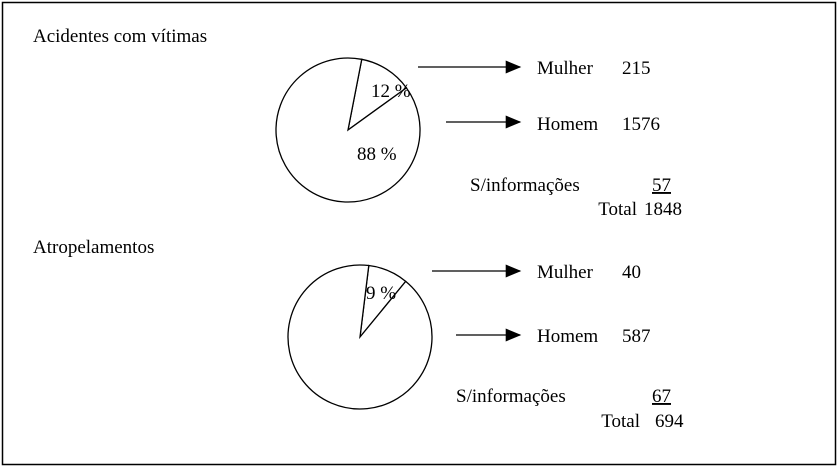 The image size is (840, 468). What do you see at coordinates (636, 336) in the screenshot?
I see `item-count: 587` at bounding box center [636, 336].